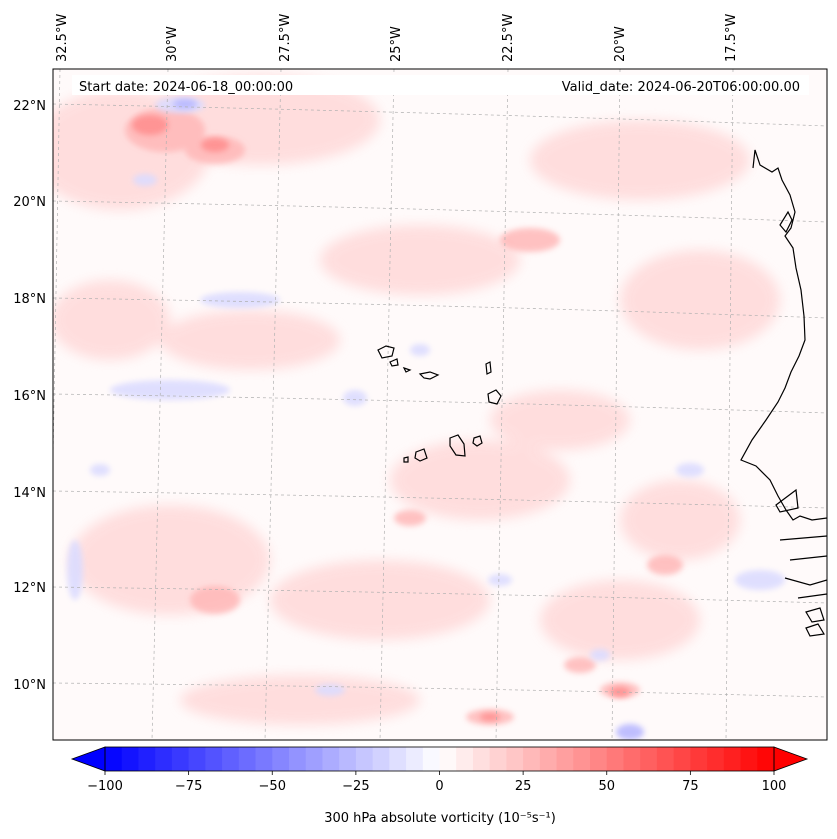 This screenshot has width=837, height=839. Describe the element at coordinates (186, 87) in the screenshot. I see `start-date-label: Start date: 2024-06-18_00:00:00` at that location.